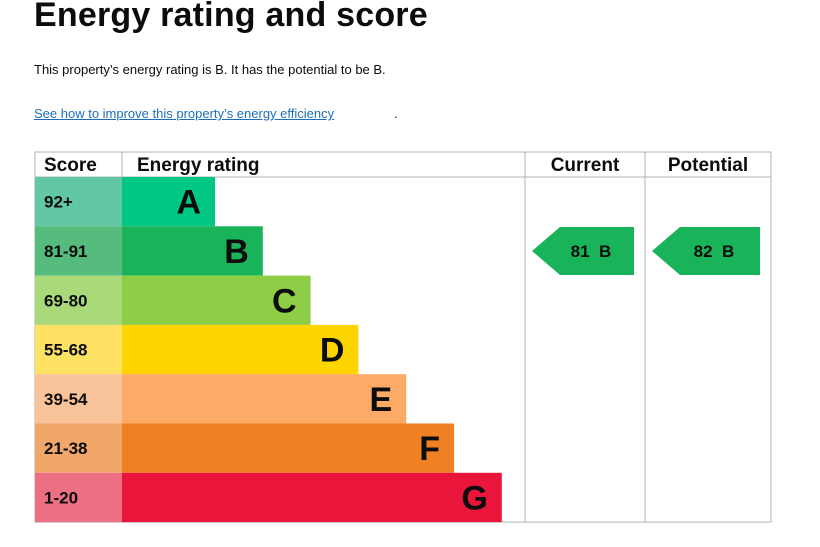 The image size is (820, 547). Describe the element at coordinates (381, 400) in the screenshot. I see `rating-letter-e: E` at that location.